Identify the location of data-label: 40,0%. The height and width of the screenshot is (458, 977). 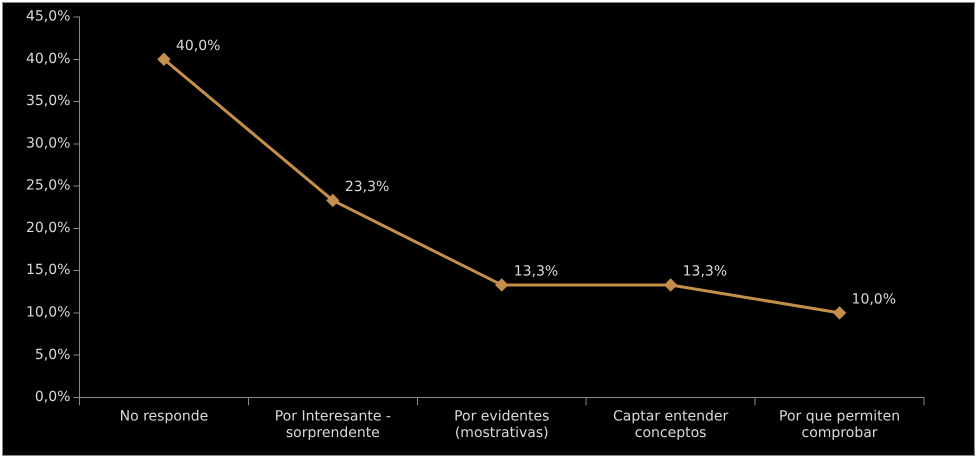
(198, 46).